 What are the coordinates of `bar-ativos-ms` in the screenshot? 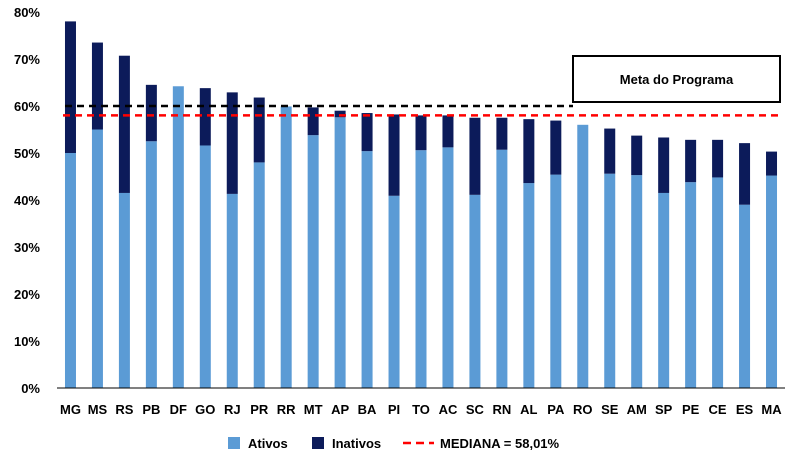 It's located at (97, 258).